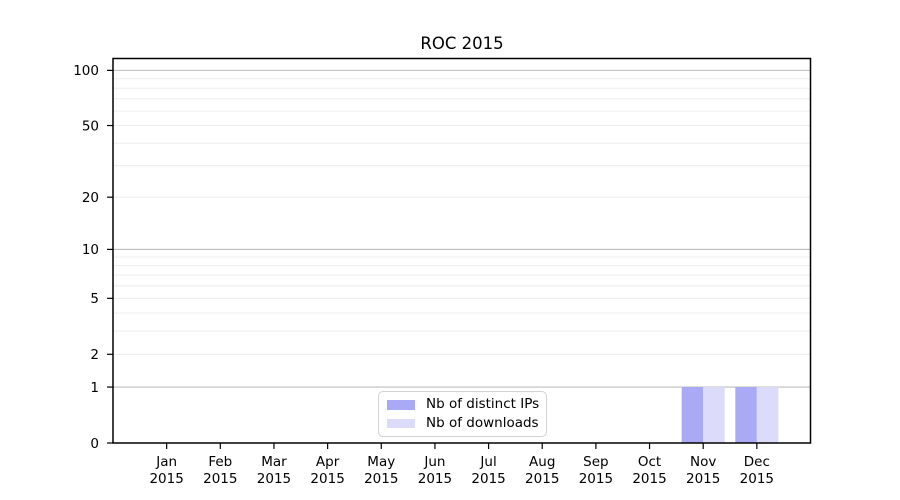 This screenshot has width=900, height=500. I want to click on x-tick-label: May, so click(381, 462).